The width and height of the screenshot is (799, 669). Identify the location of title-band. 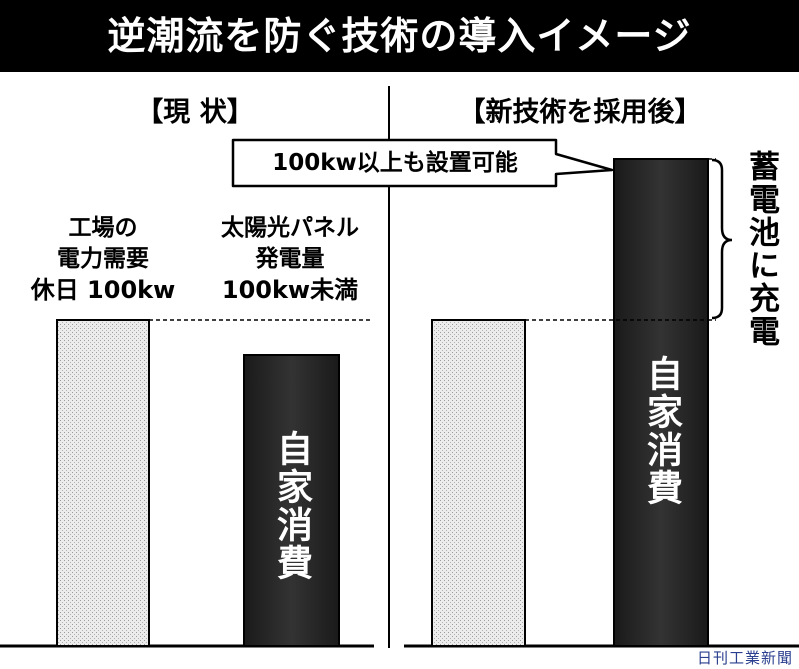
(399, 36).